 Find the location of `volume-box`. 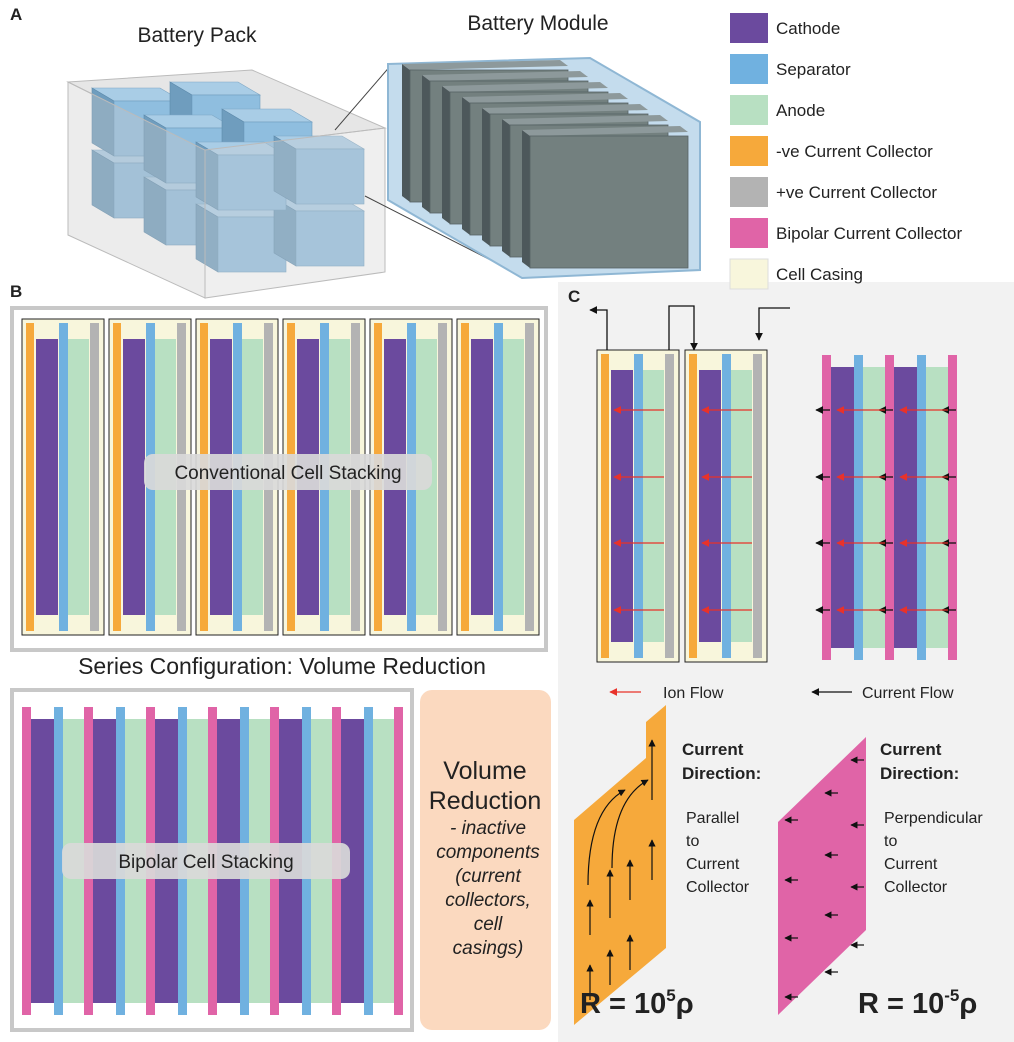

volume-box is located at coordinates (485, 860).